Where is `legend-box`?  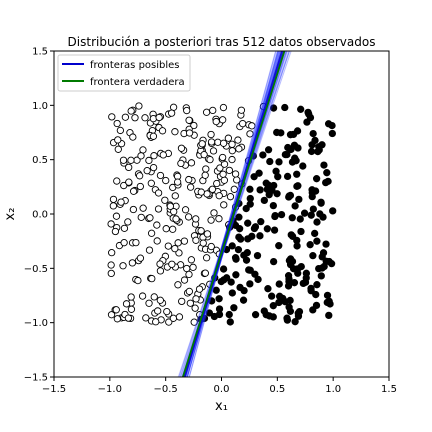
legend-box is located at coordinates (124, 73).